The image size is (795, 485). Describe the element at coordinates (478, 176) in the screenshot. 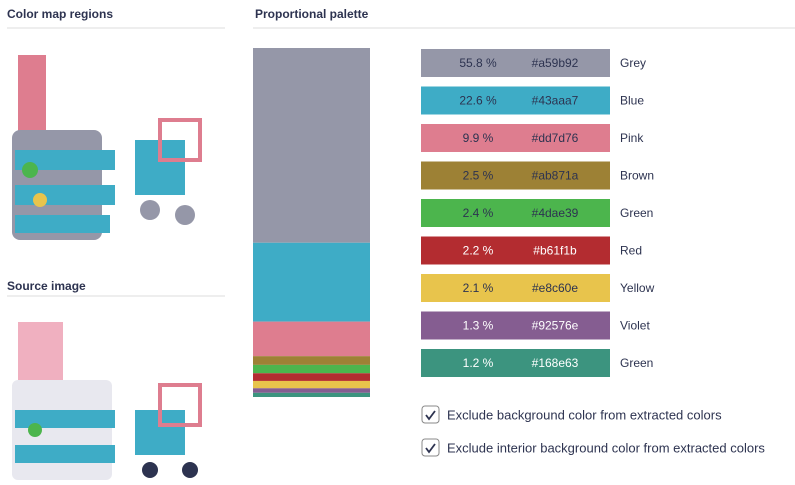

I see `percent-label: 2.5 %` at that location.